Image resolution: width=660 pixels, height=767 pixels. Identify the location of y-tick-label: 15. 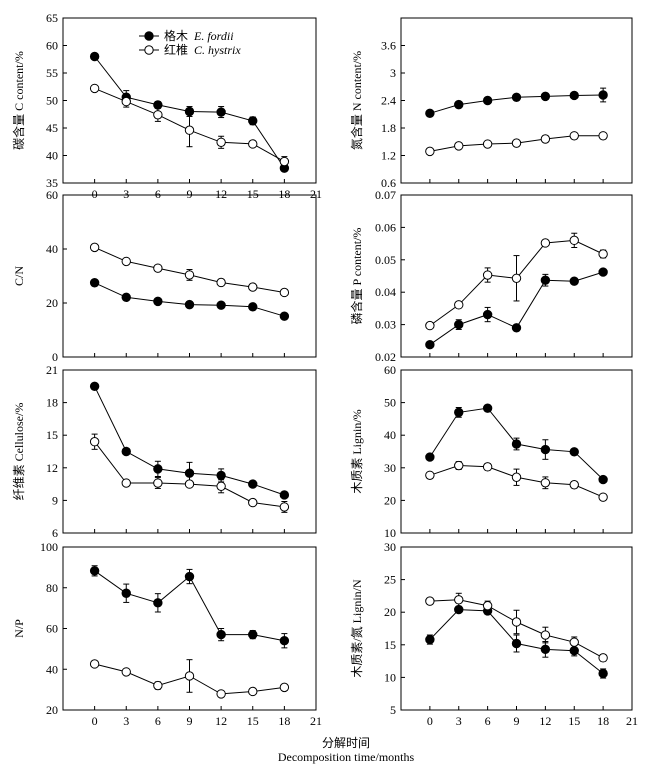
(52, 435).